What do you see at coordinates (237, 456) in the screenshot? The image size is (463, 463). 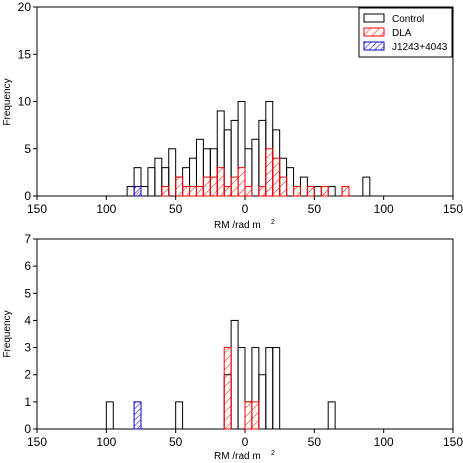 I see `bottom-x-axis-label: RM /rad m` at bounding box center [237, 456].